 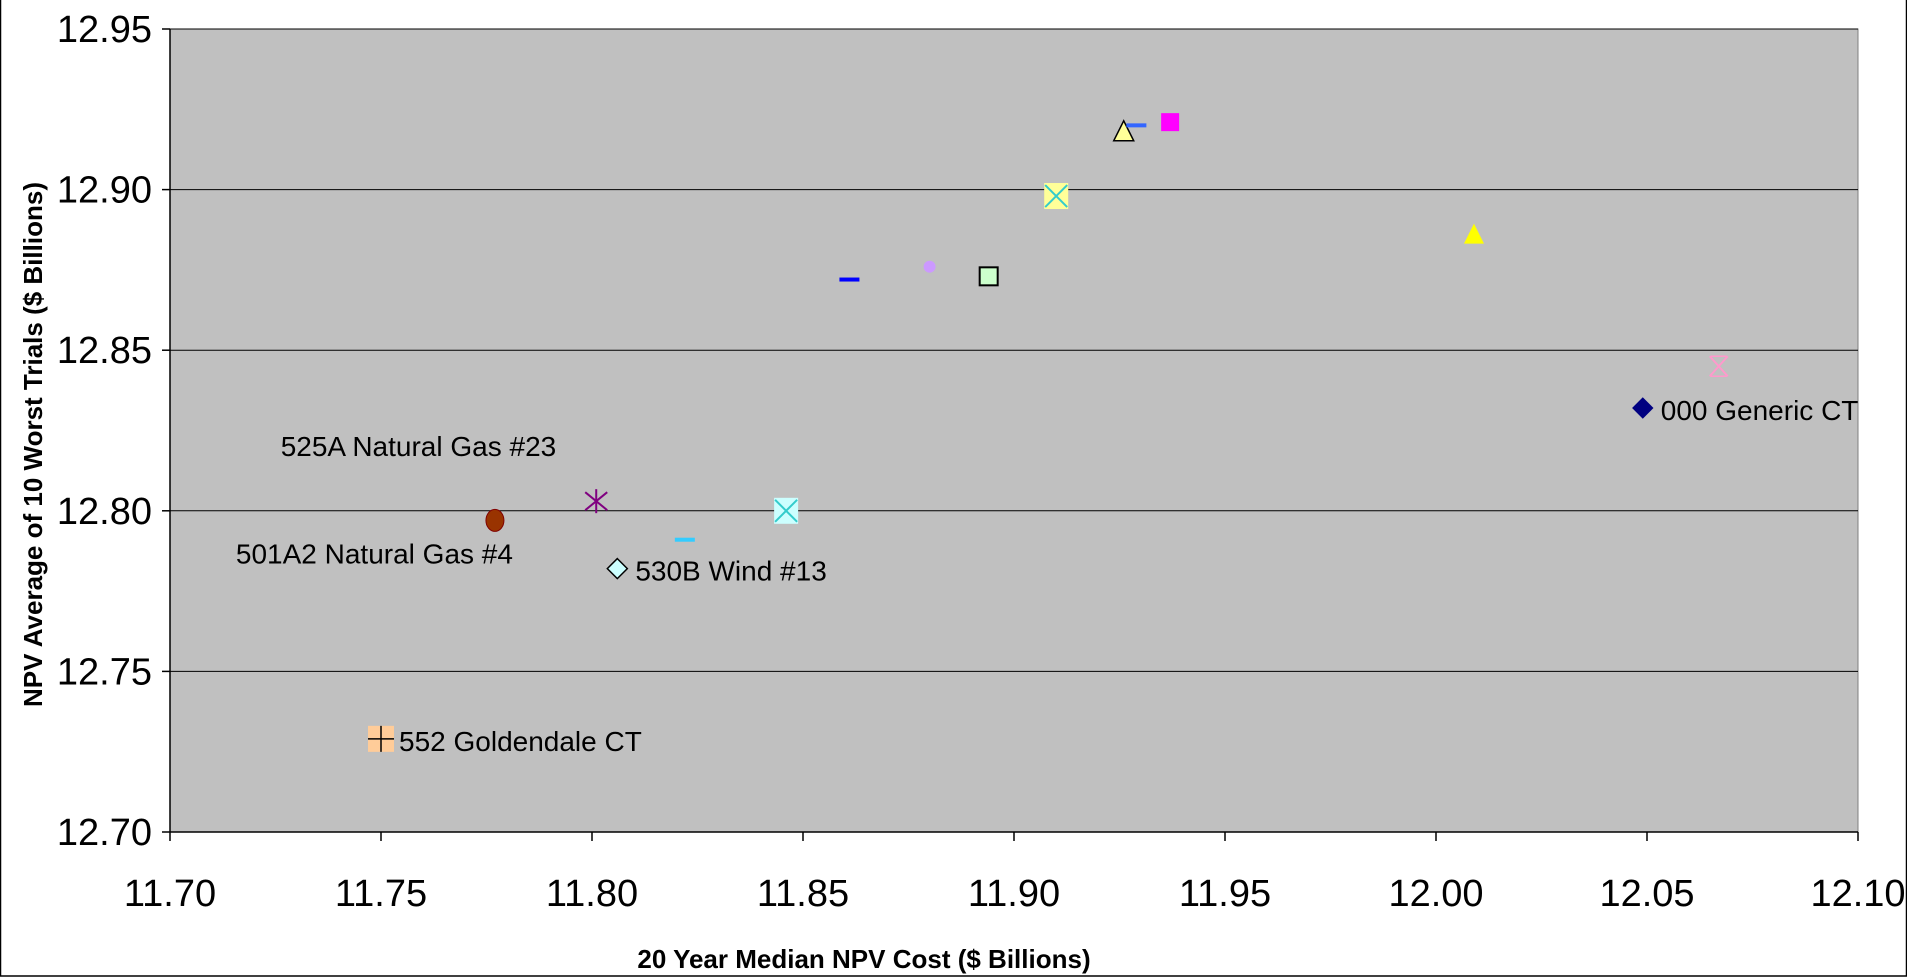 I want to click on x-tick-label: 12.10, so click(x=1857, y=894).